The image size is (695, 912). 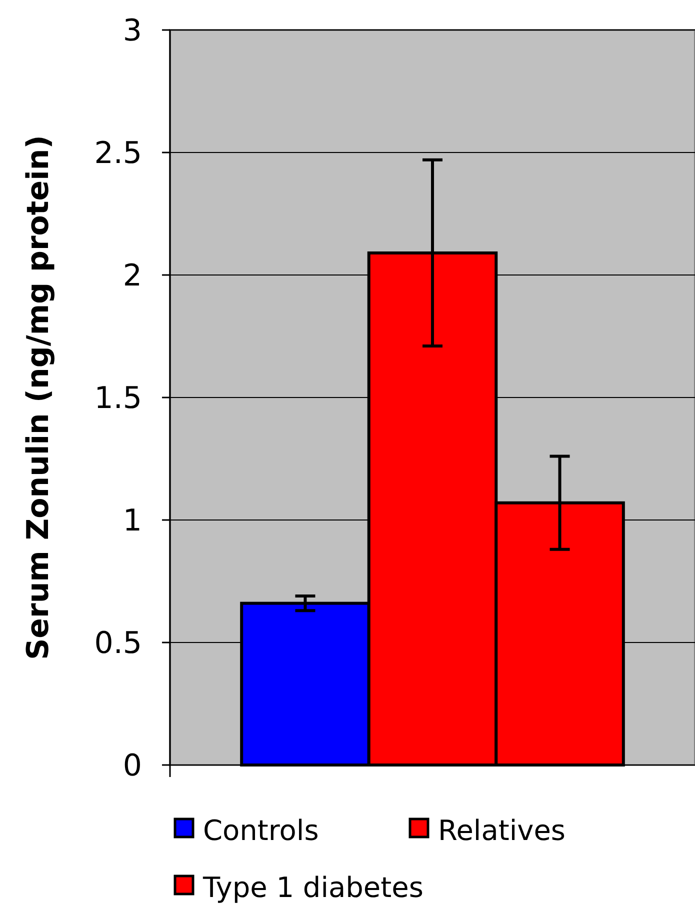 What do you see at coordinates (502, 830) in the screenshot?
I see `legend-label: Relatives` at bounding box center [502, 830].